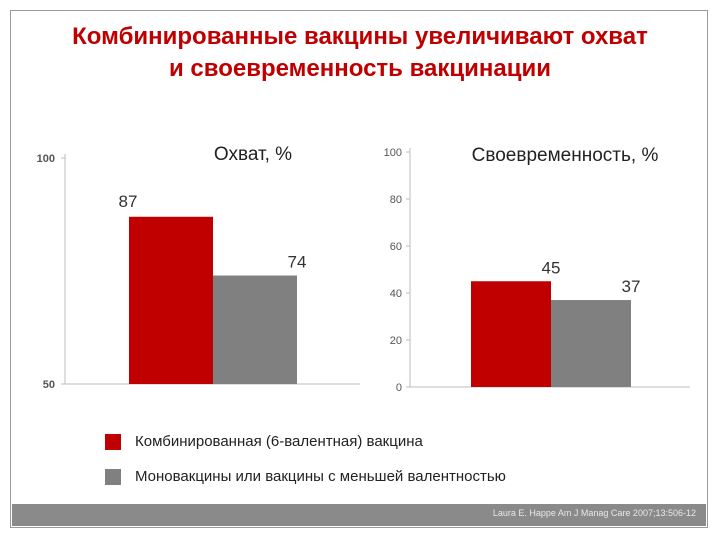 The width and height of the screenshot is (720, 540). What do you see at coordinates (171, 300) in the screenshot?
I see `coverage-bar-combined` at bounding box center [171, 300].